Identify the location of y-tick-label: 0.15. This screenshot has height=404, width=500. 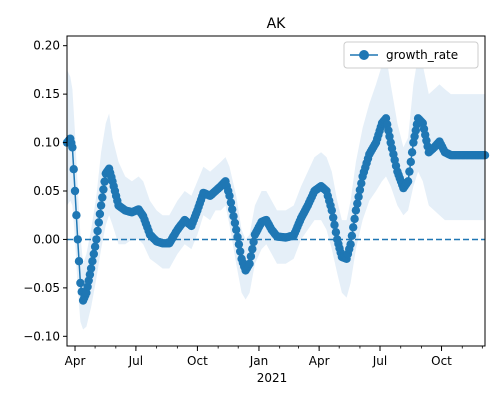
(46, 94).